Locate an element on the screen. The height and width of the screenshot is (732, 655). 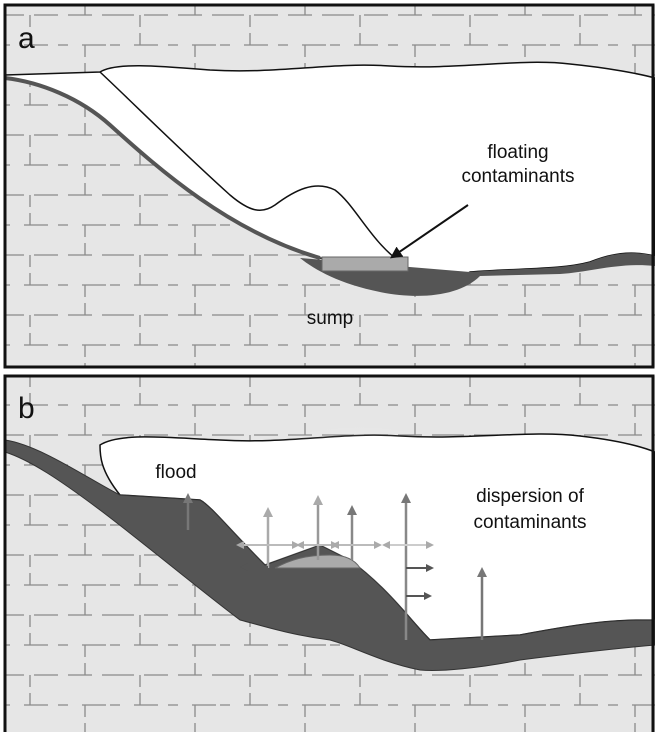
dispersion-arrows is located at coordinates (335, 566).